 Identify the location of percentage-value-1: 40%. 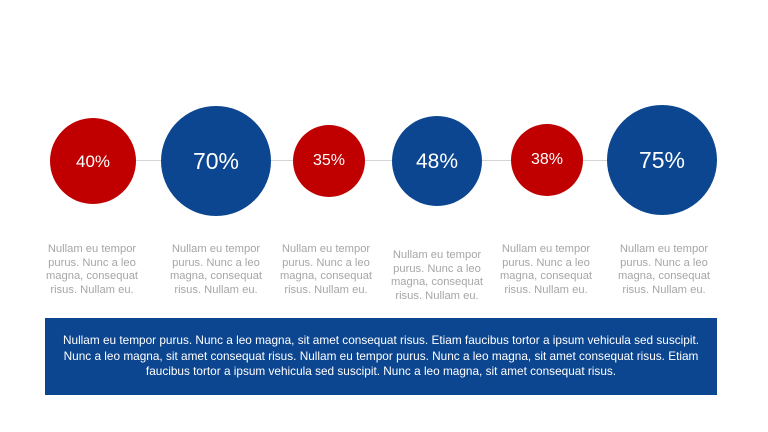
(93, 161).